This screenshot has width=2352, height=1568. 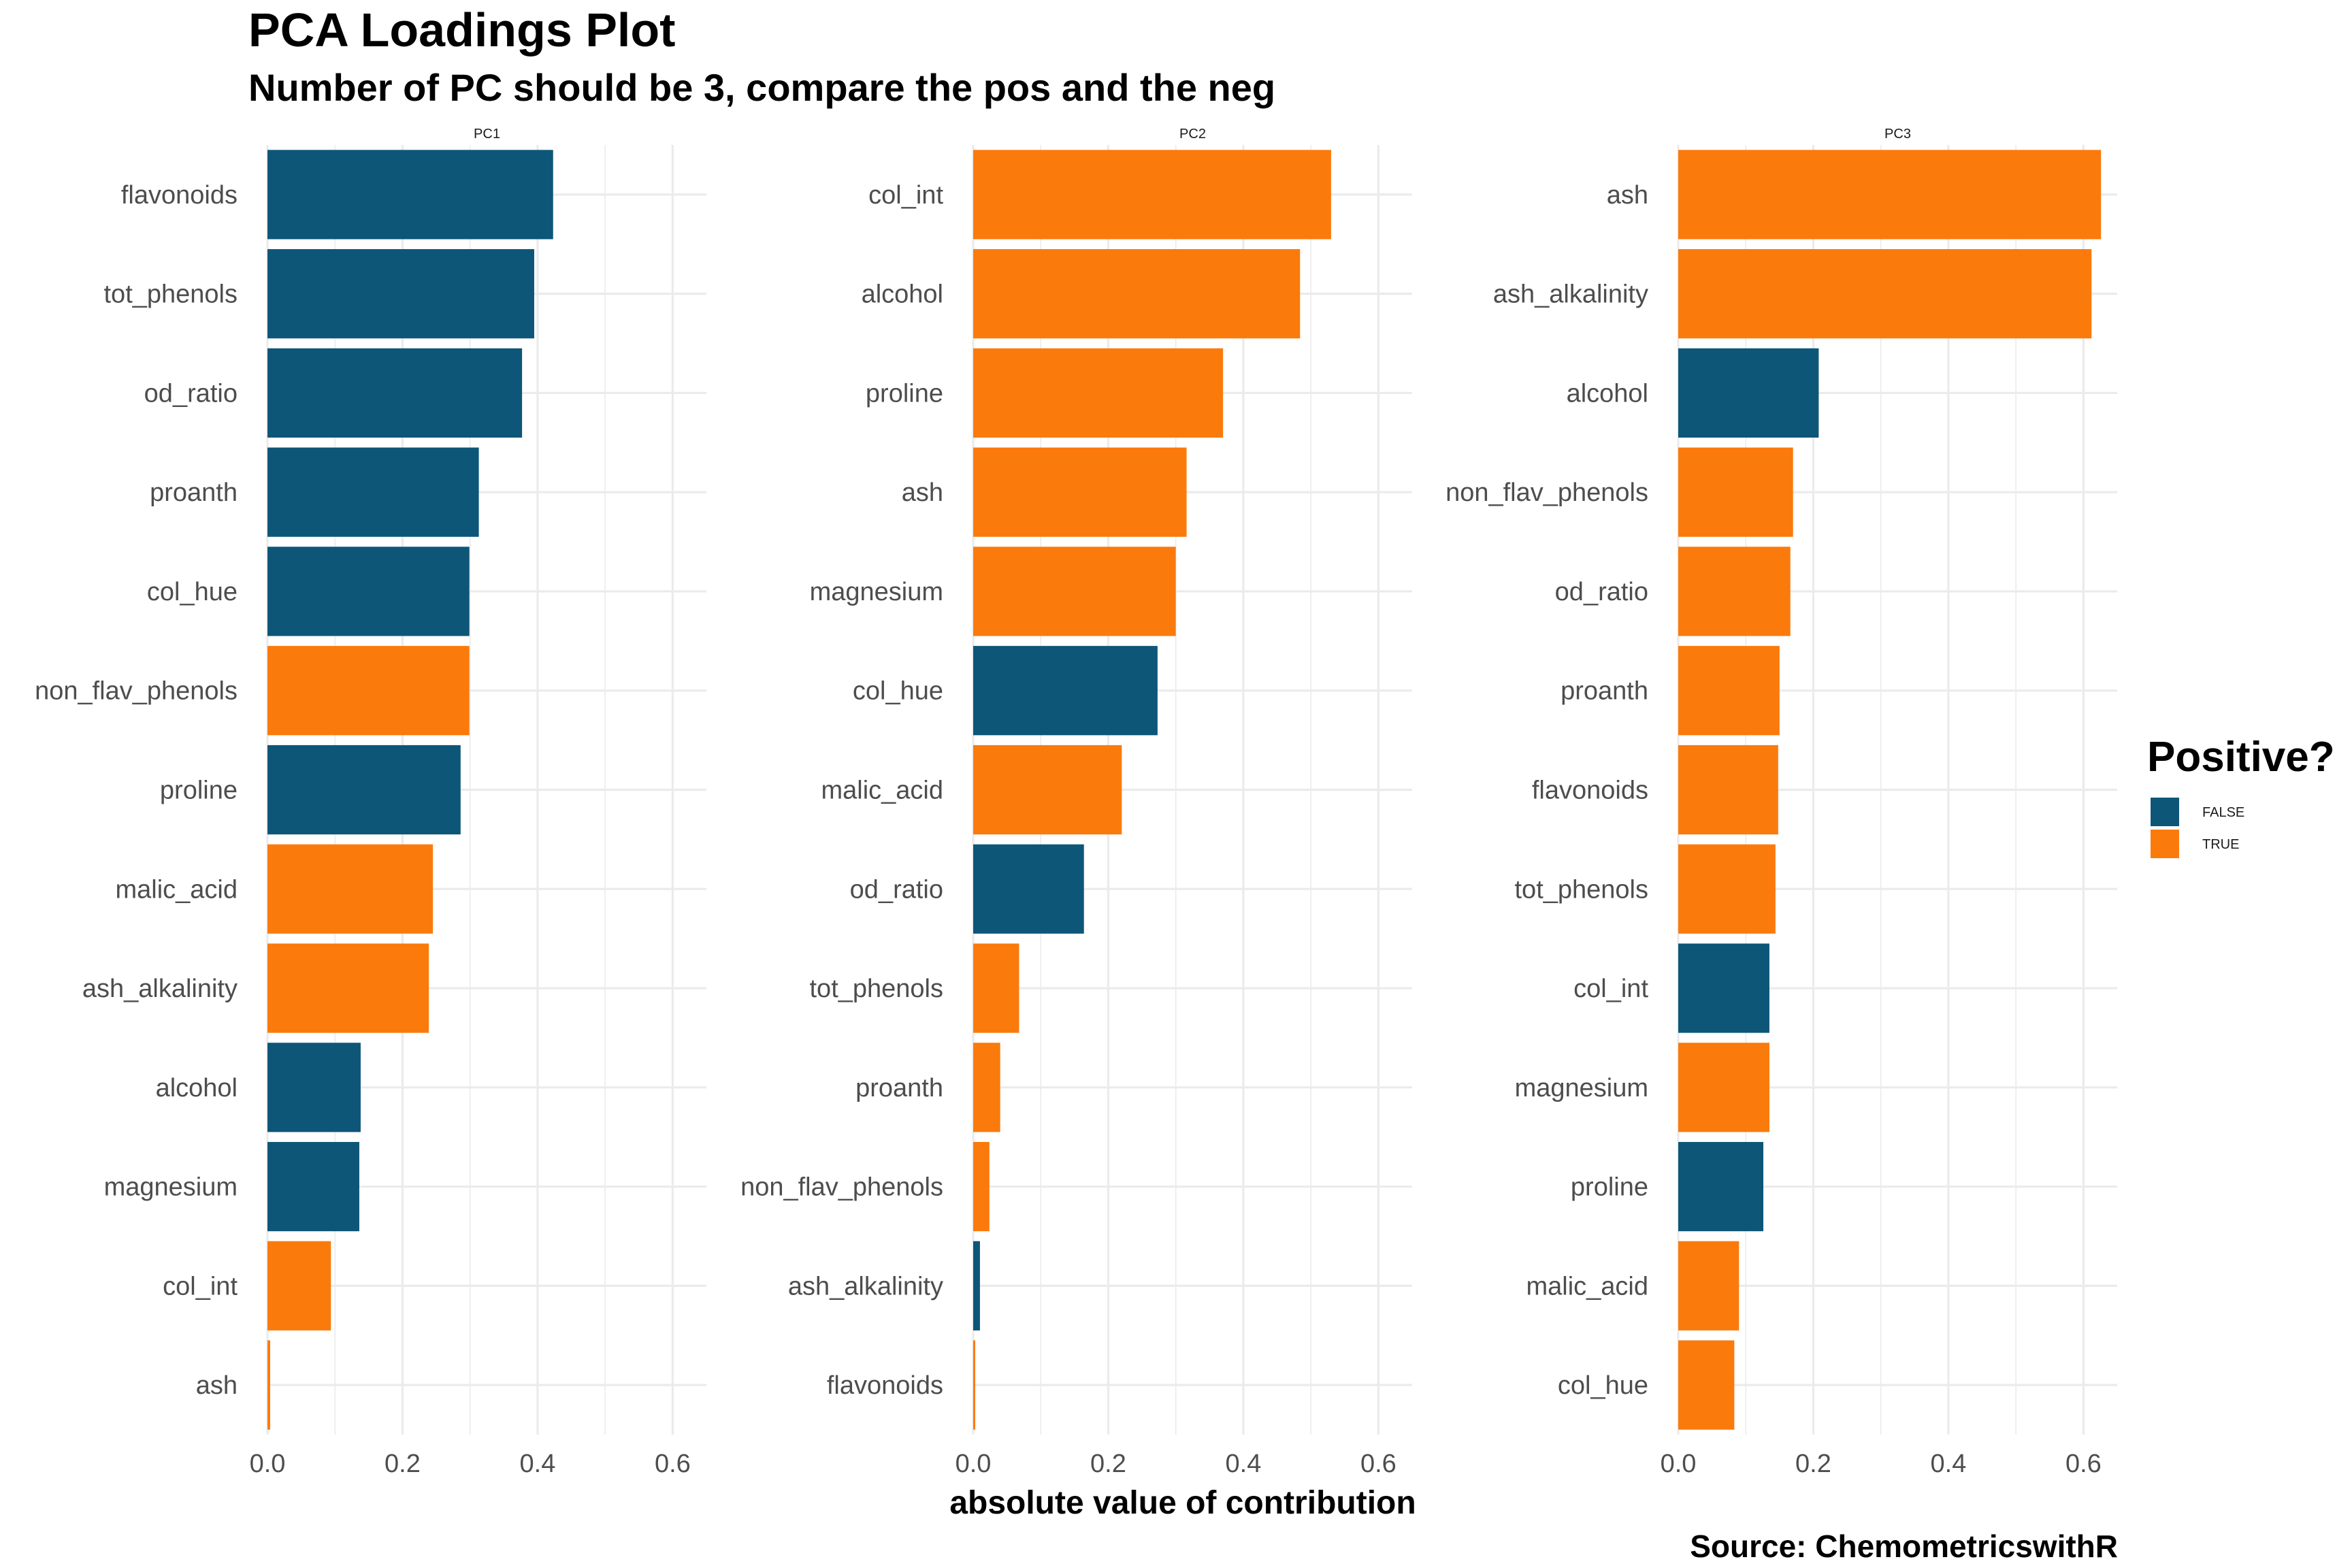 I want to click on bar-pc2-malic_acid, so click(x=1048, y=790).